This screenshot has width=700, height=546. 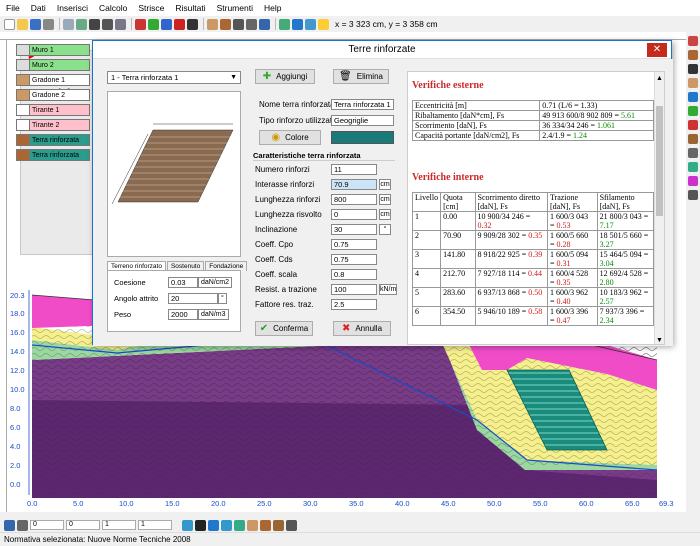 I want to click on list-item: Muro 2, so click(x=53, y=65).